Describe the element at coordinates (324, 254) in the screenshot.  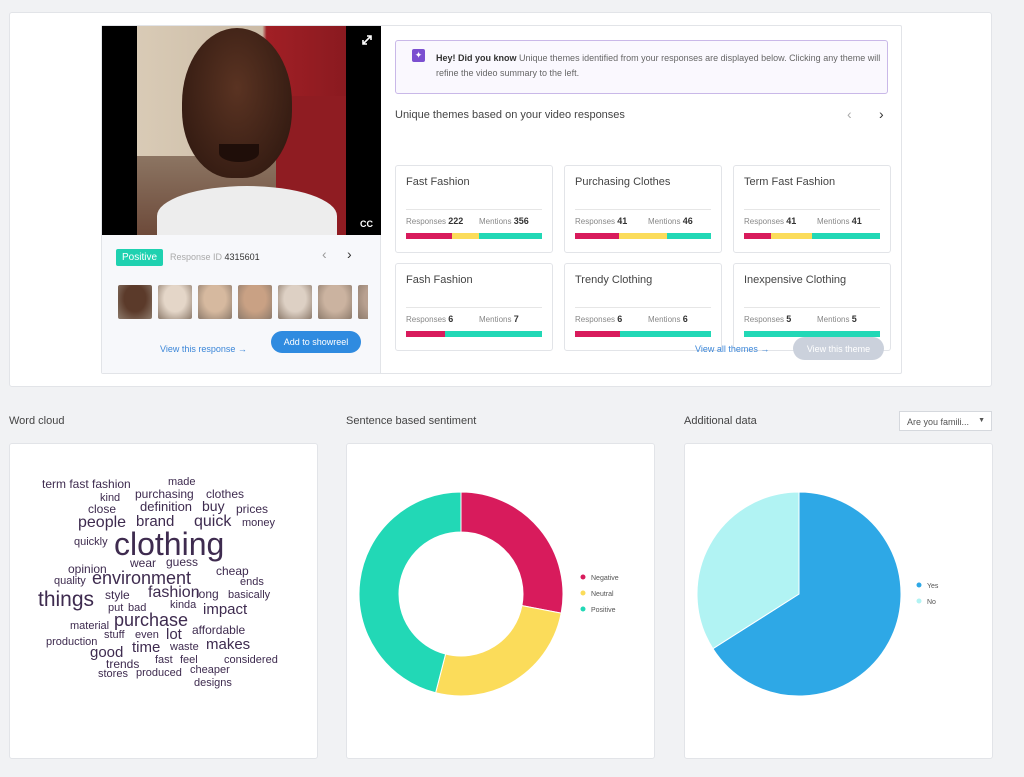
I see `response-prev-chevron-icon: ‹` at that location.